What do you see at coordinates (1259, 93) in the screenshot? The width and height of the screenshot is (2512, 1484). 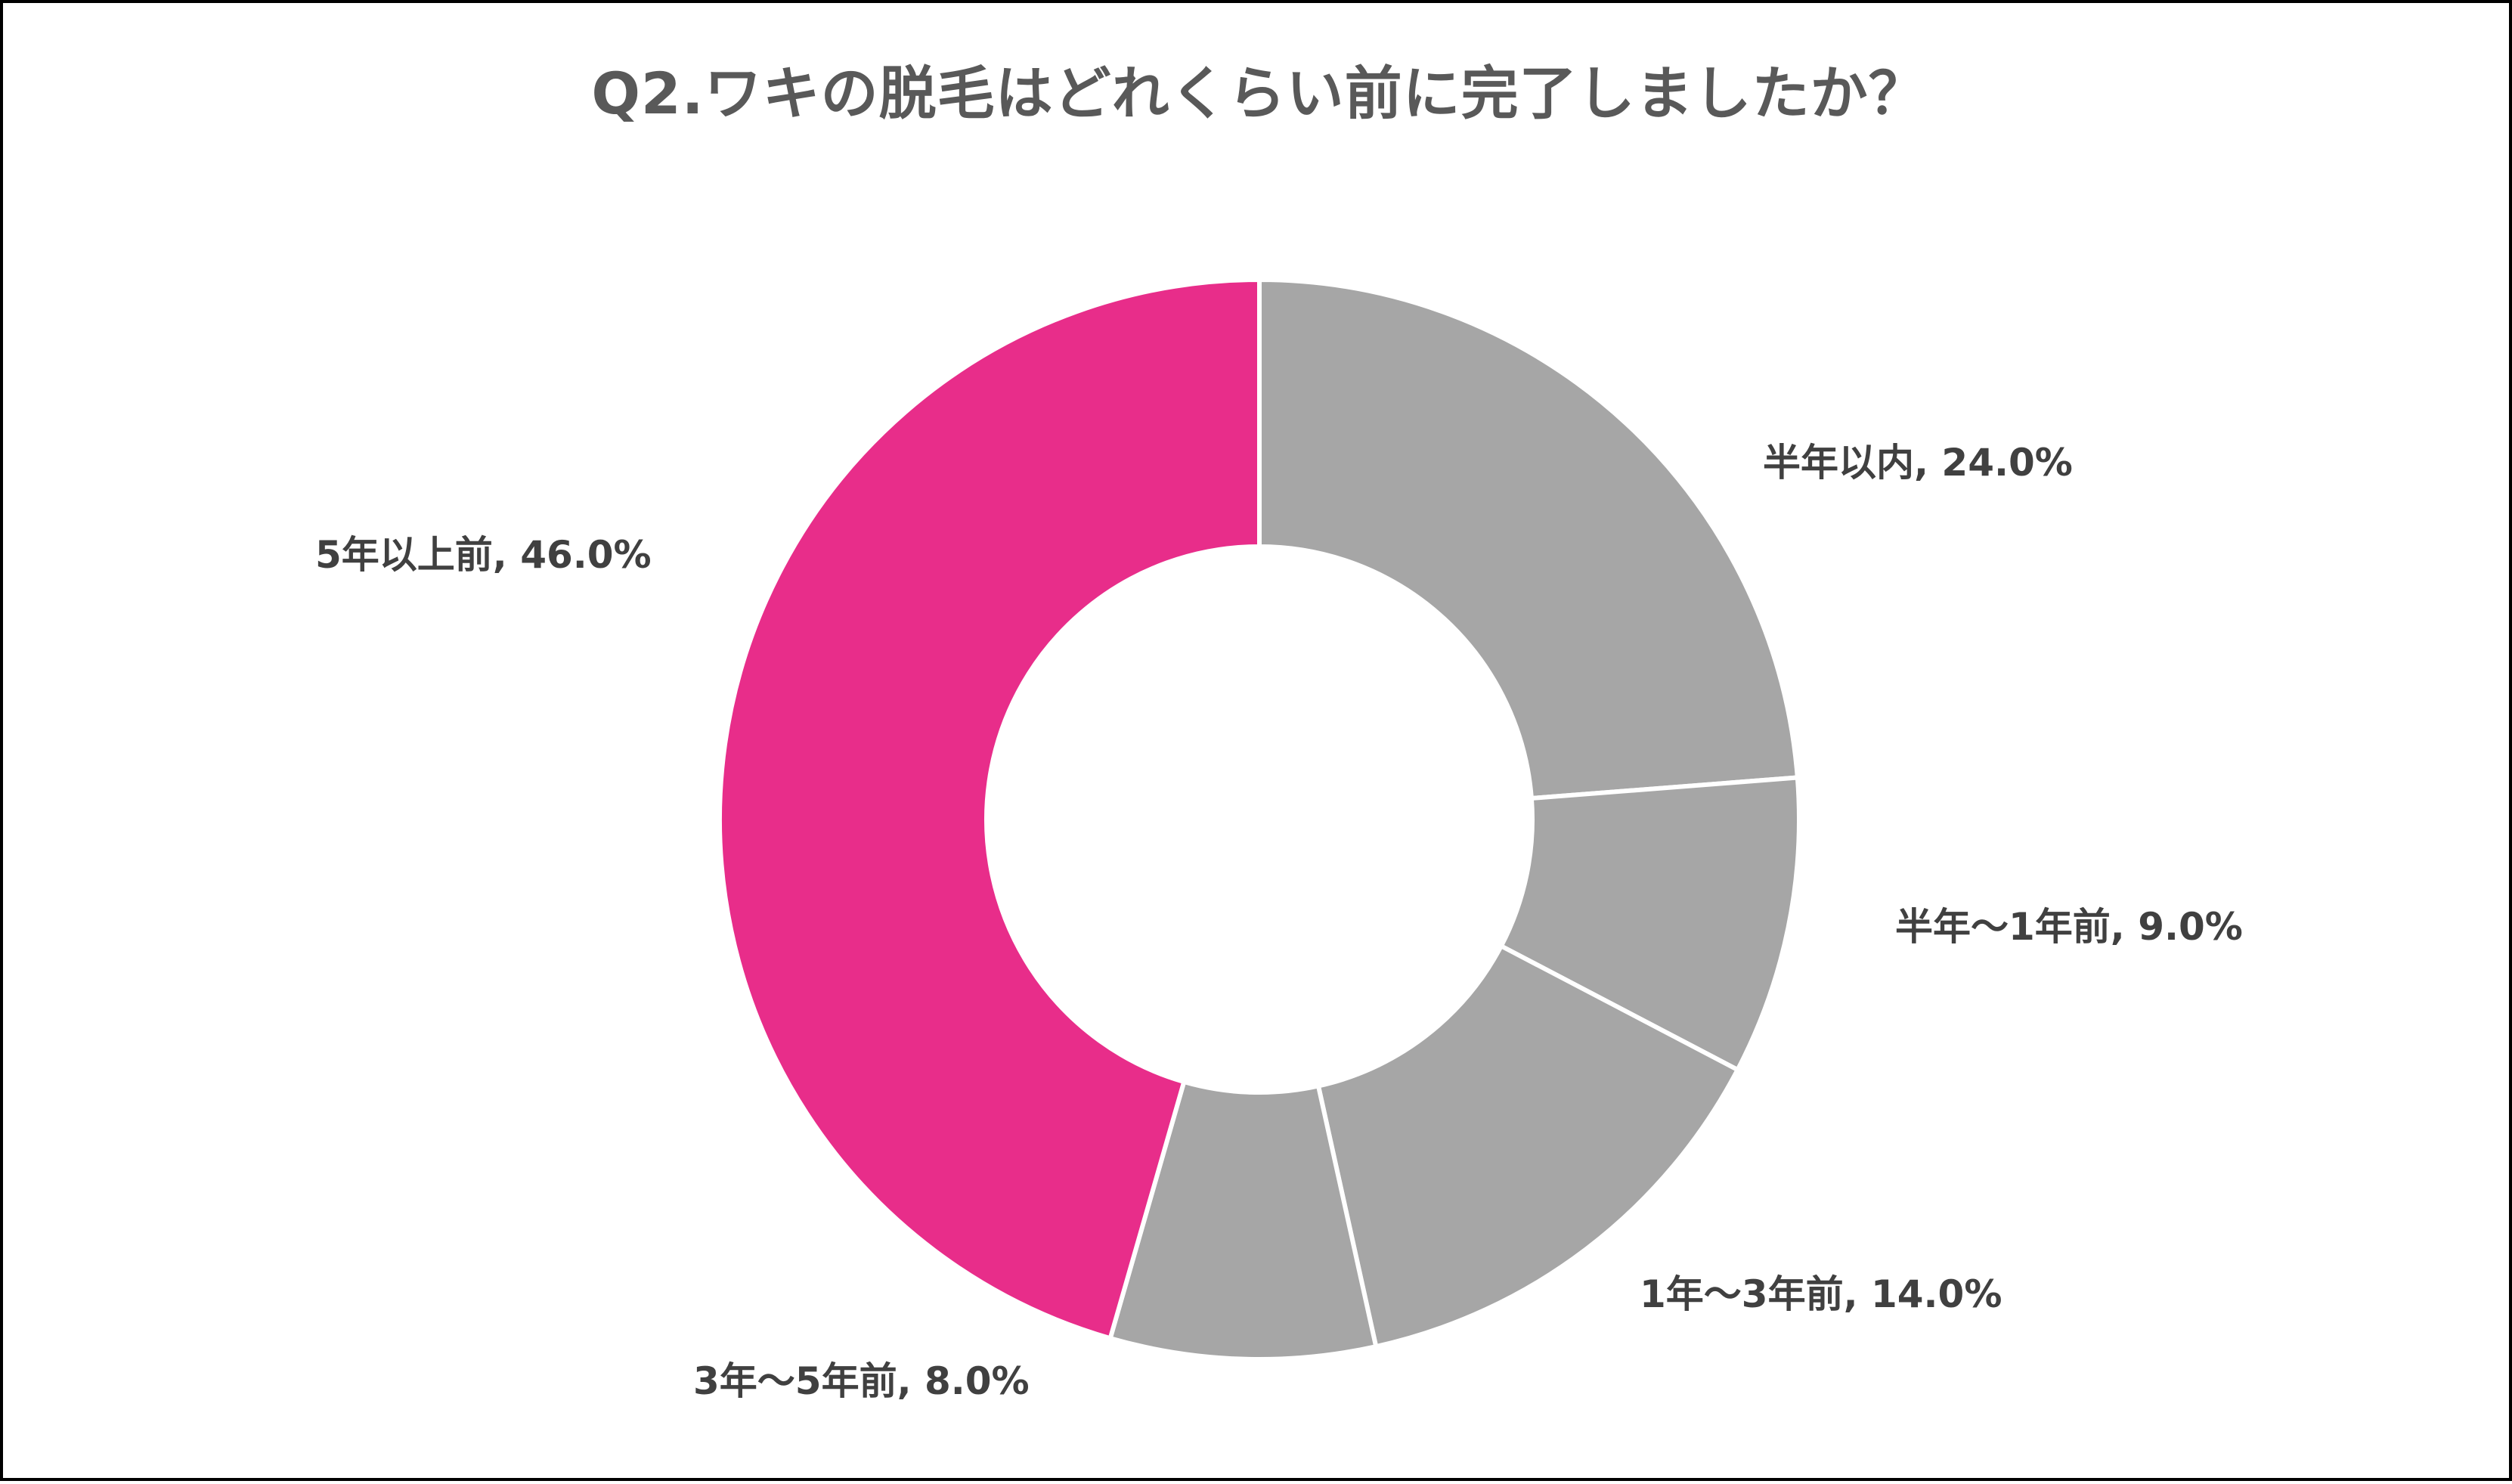 I see `chart-title: Q2.ワキの脱毛はどれくらい前に完了しましたか？` at bounding box center [1259, 93].